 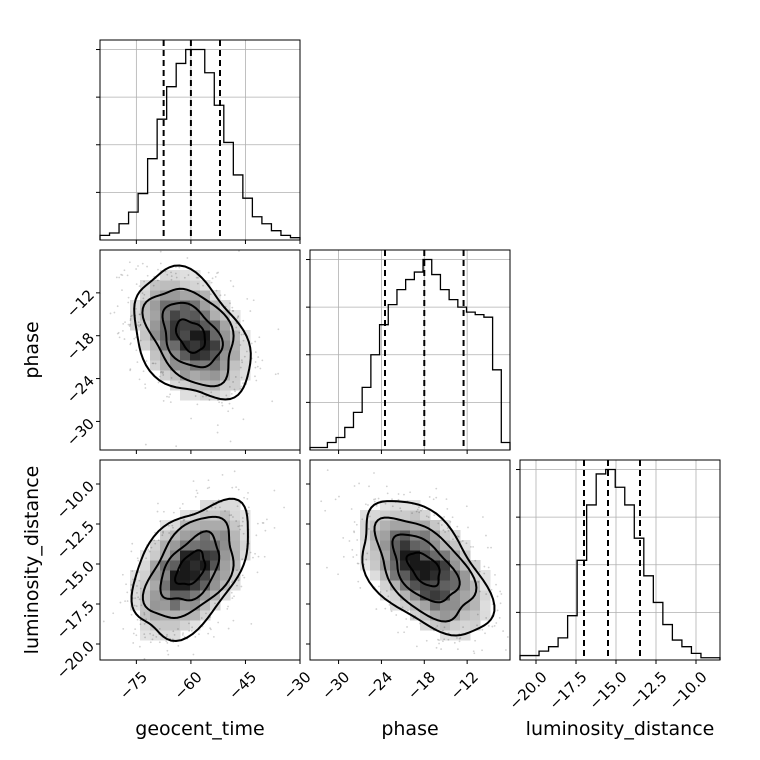 I want to click on panel-frame, so click(x=620, y=560).